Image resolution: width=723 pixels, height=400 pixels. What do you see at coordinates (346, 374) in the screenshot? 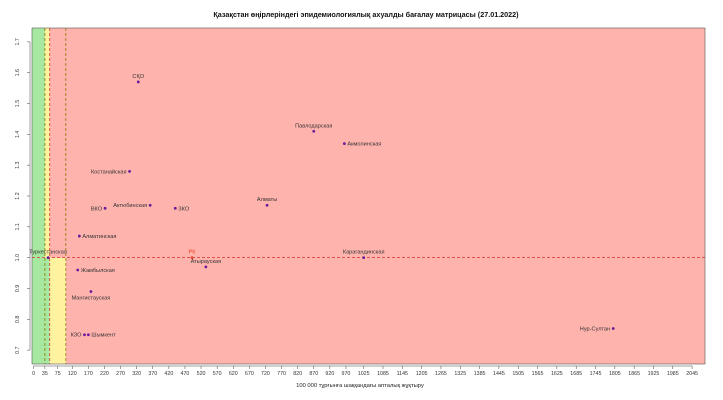
I see `x-tick-label: 970` at bounding box center [346, 374].